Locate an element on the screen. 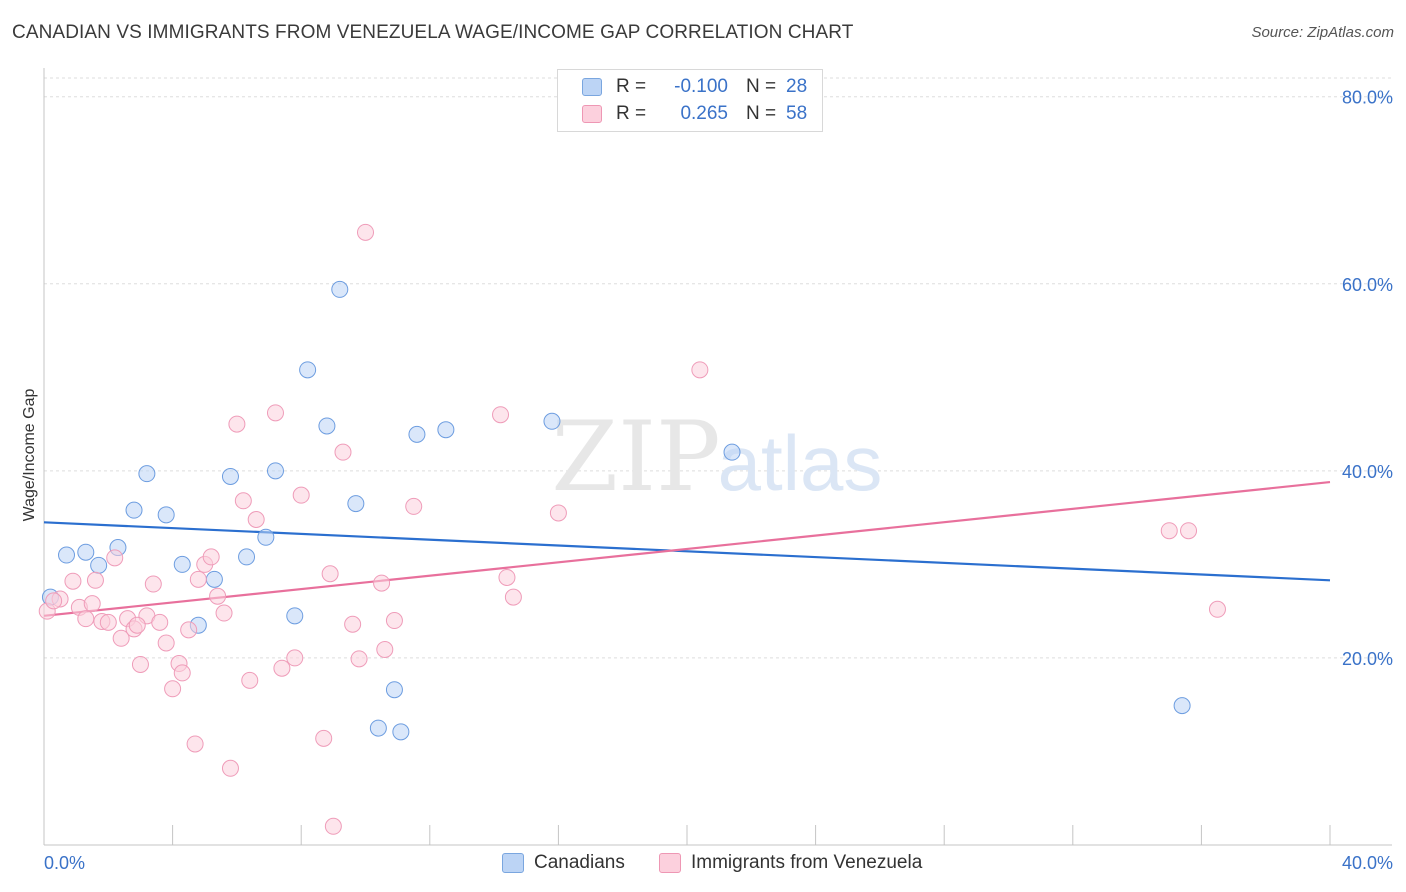  legend-label: Immigrants from Venezuela is located at coordinates (807, 862).